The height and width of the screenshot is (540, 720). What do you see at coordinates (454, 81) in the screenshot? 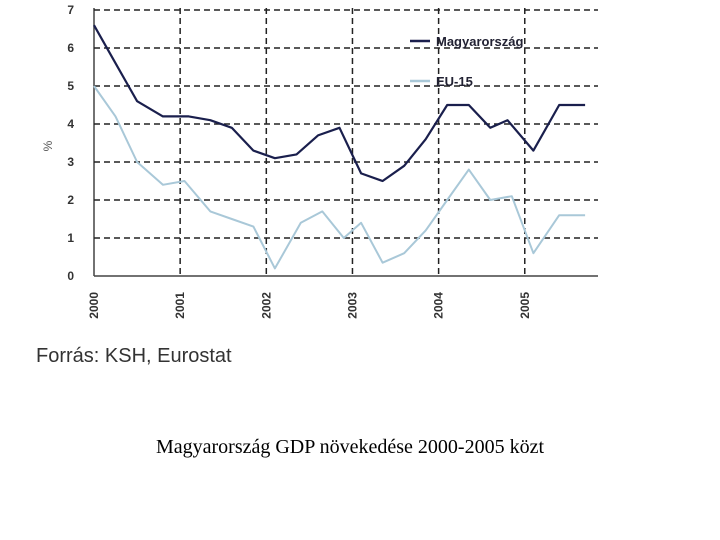
I see `legend-label-eu15: EU-15` at bounding box center [454, 81].